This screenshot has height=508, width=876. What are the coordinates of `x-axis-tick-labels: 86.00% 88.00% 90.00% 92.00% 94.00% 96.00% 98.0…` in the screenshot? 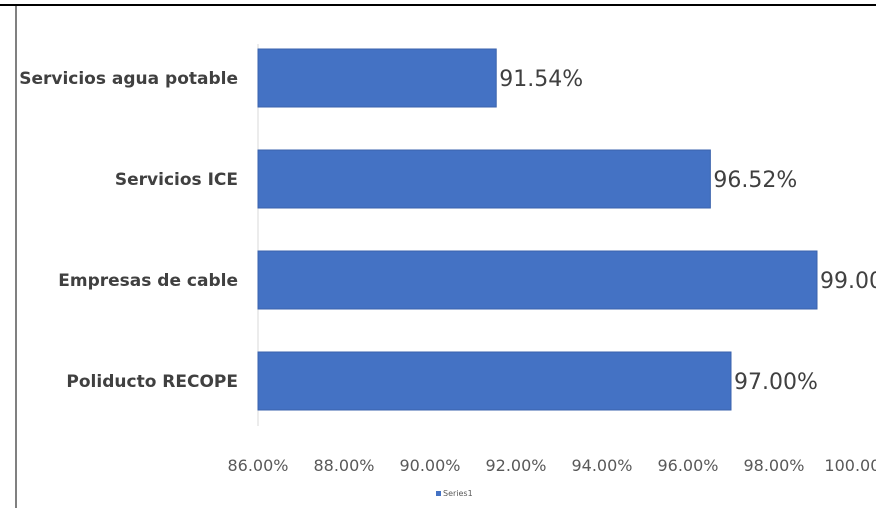 It's located at (551, 465).